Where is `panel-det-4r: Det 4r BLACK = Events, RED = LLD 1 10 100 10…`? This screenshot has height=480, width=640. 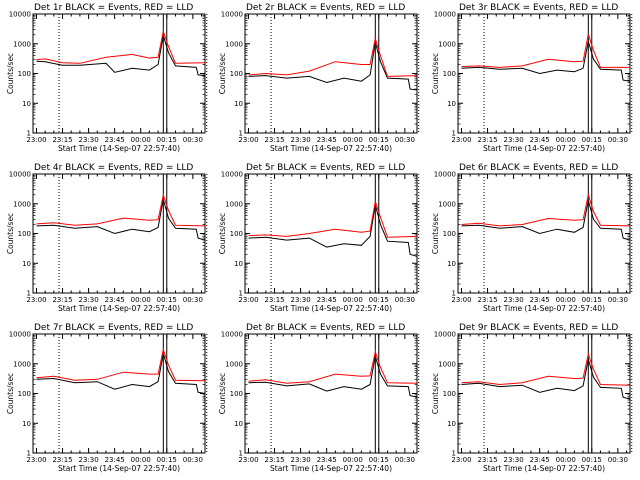
panel-det-4r: Det 4r BLACK = Events, RED = LLD 1 10 100 10… is located at coordinates (107, 238).